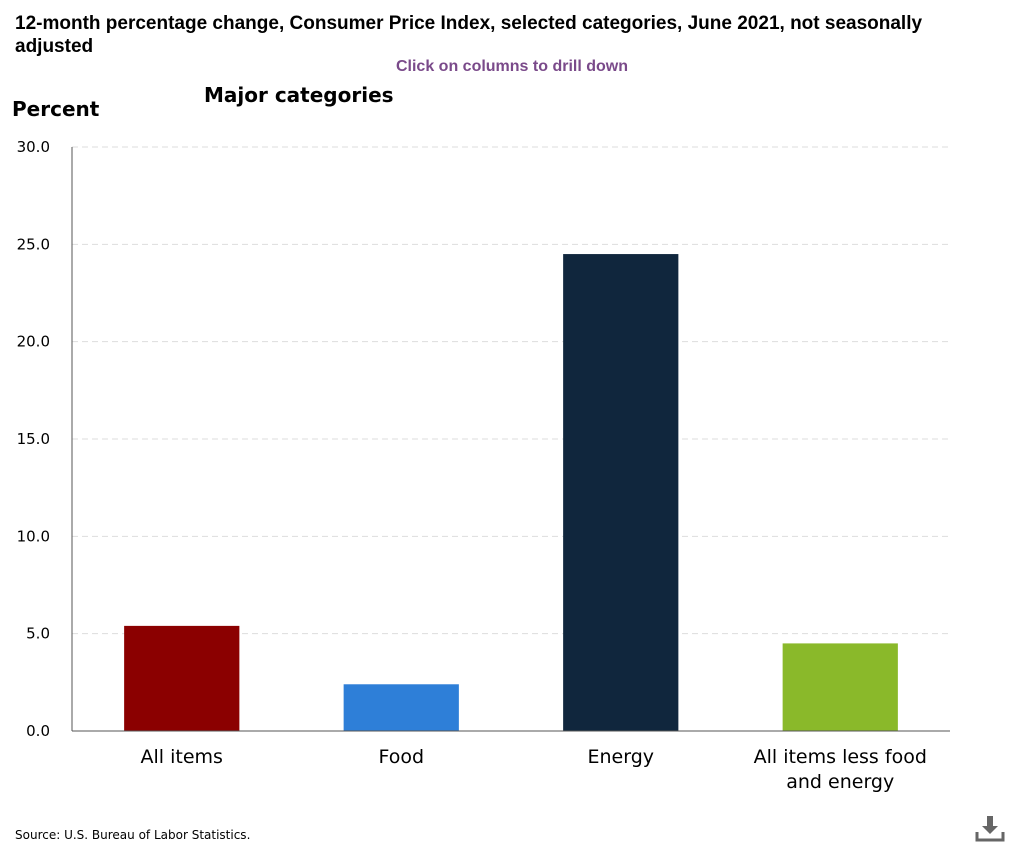 This screenshot has width=1024, height=849. Describe the element at coordinates (621, 493) in the screenshot. I see `bar-energy` at that location.